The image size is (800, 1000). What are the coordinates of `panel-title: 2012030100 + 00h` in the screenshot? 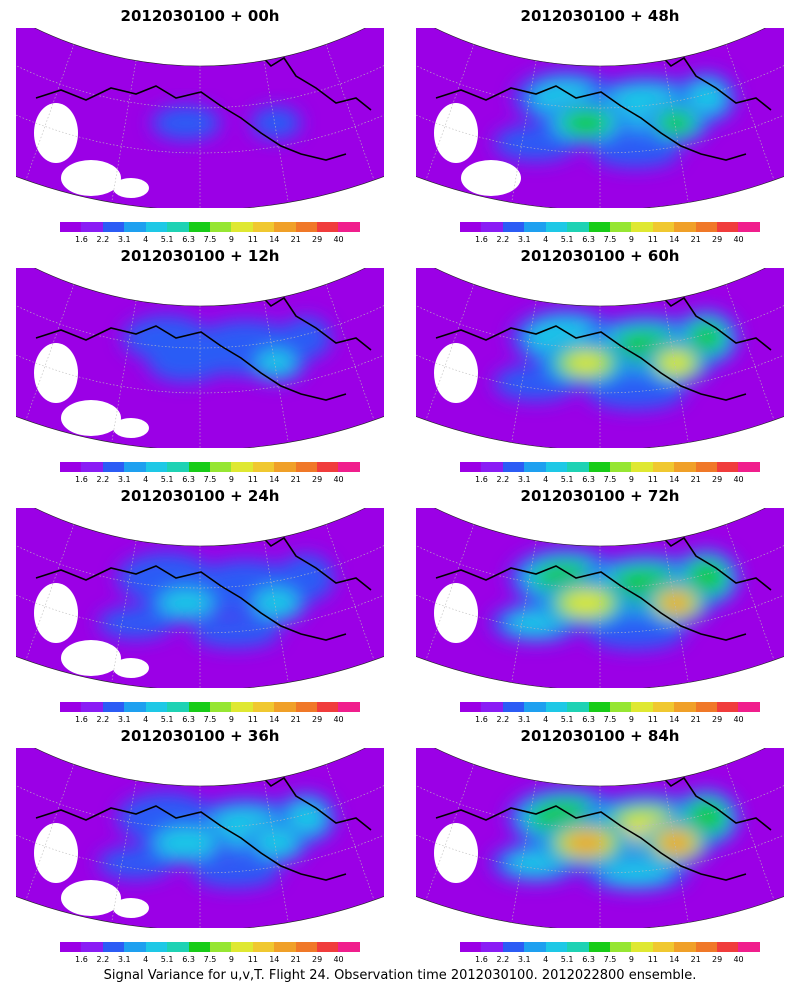 It's located at (200, 16).